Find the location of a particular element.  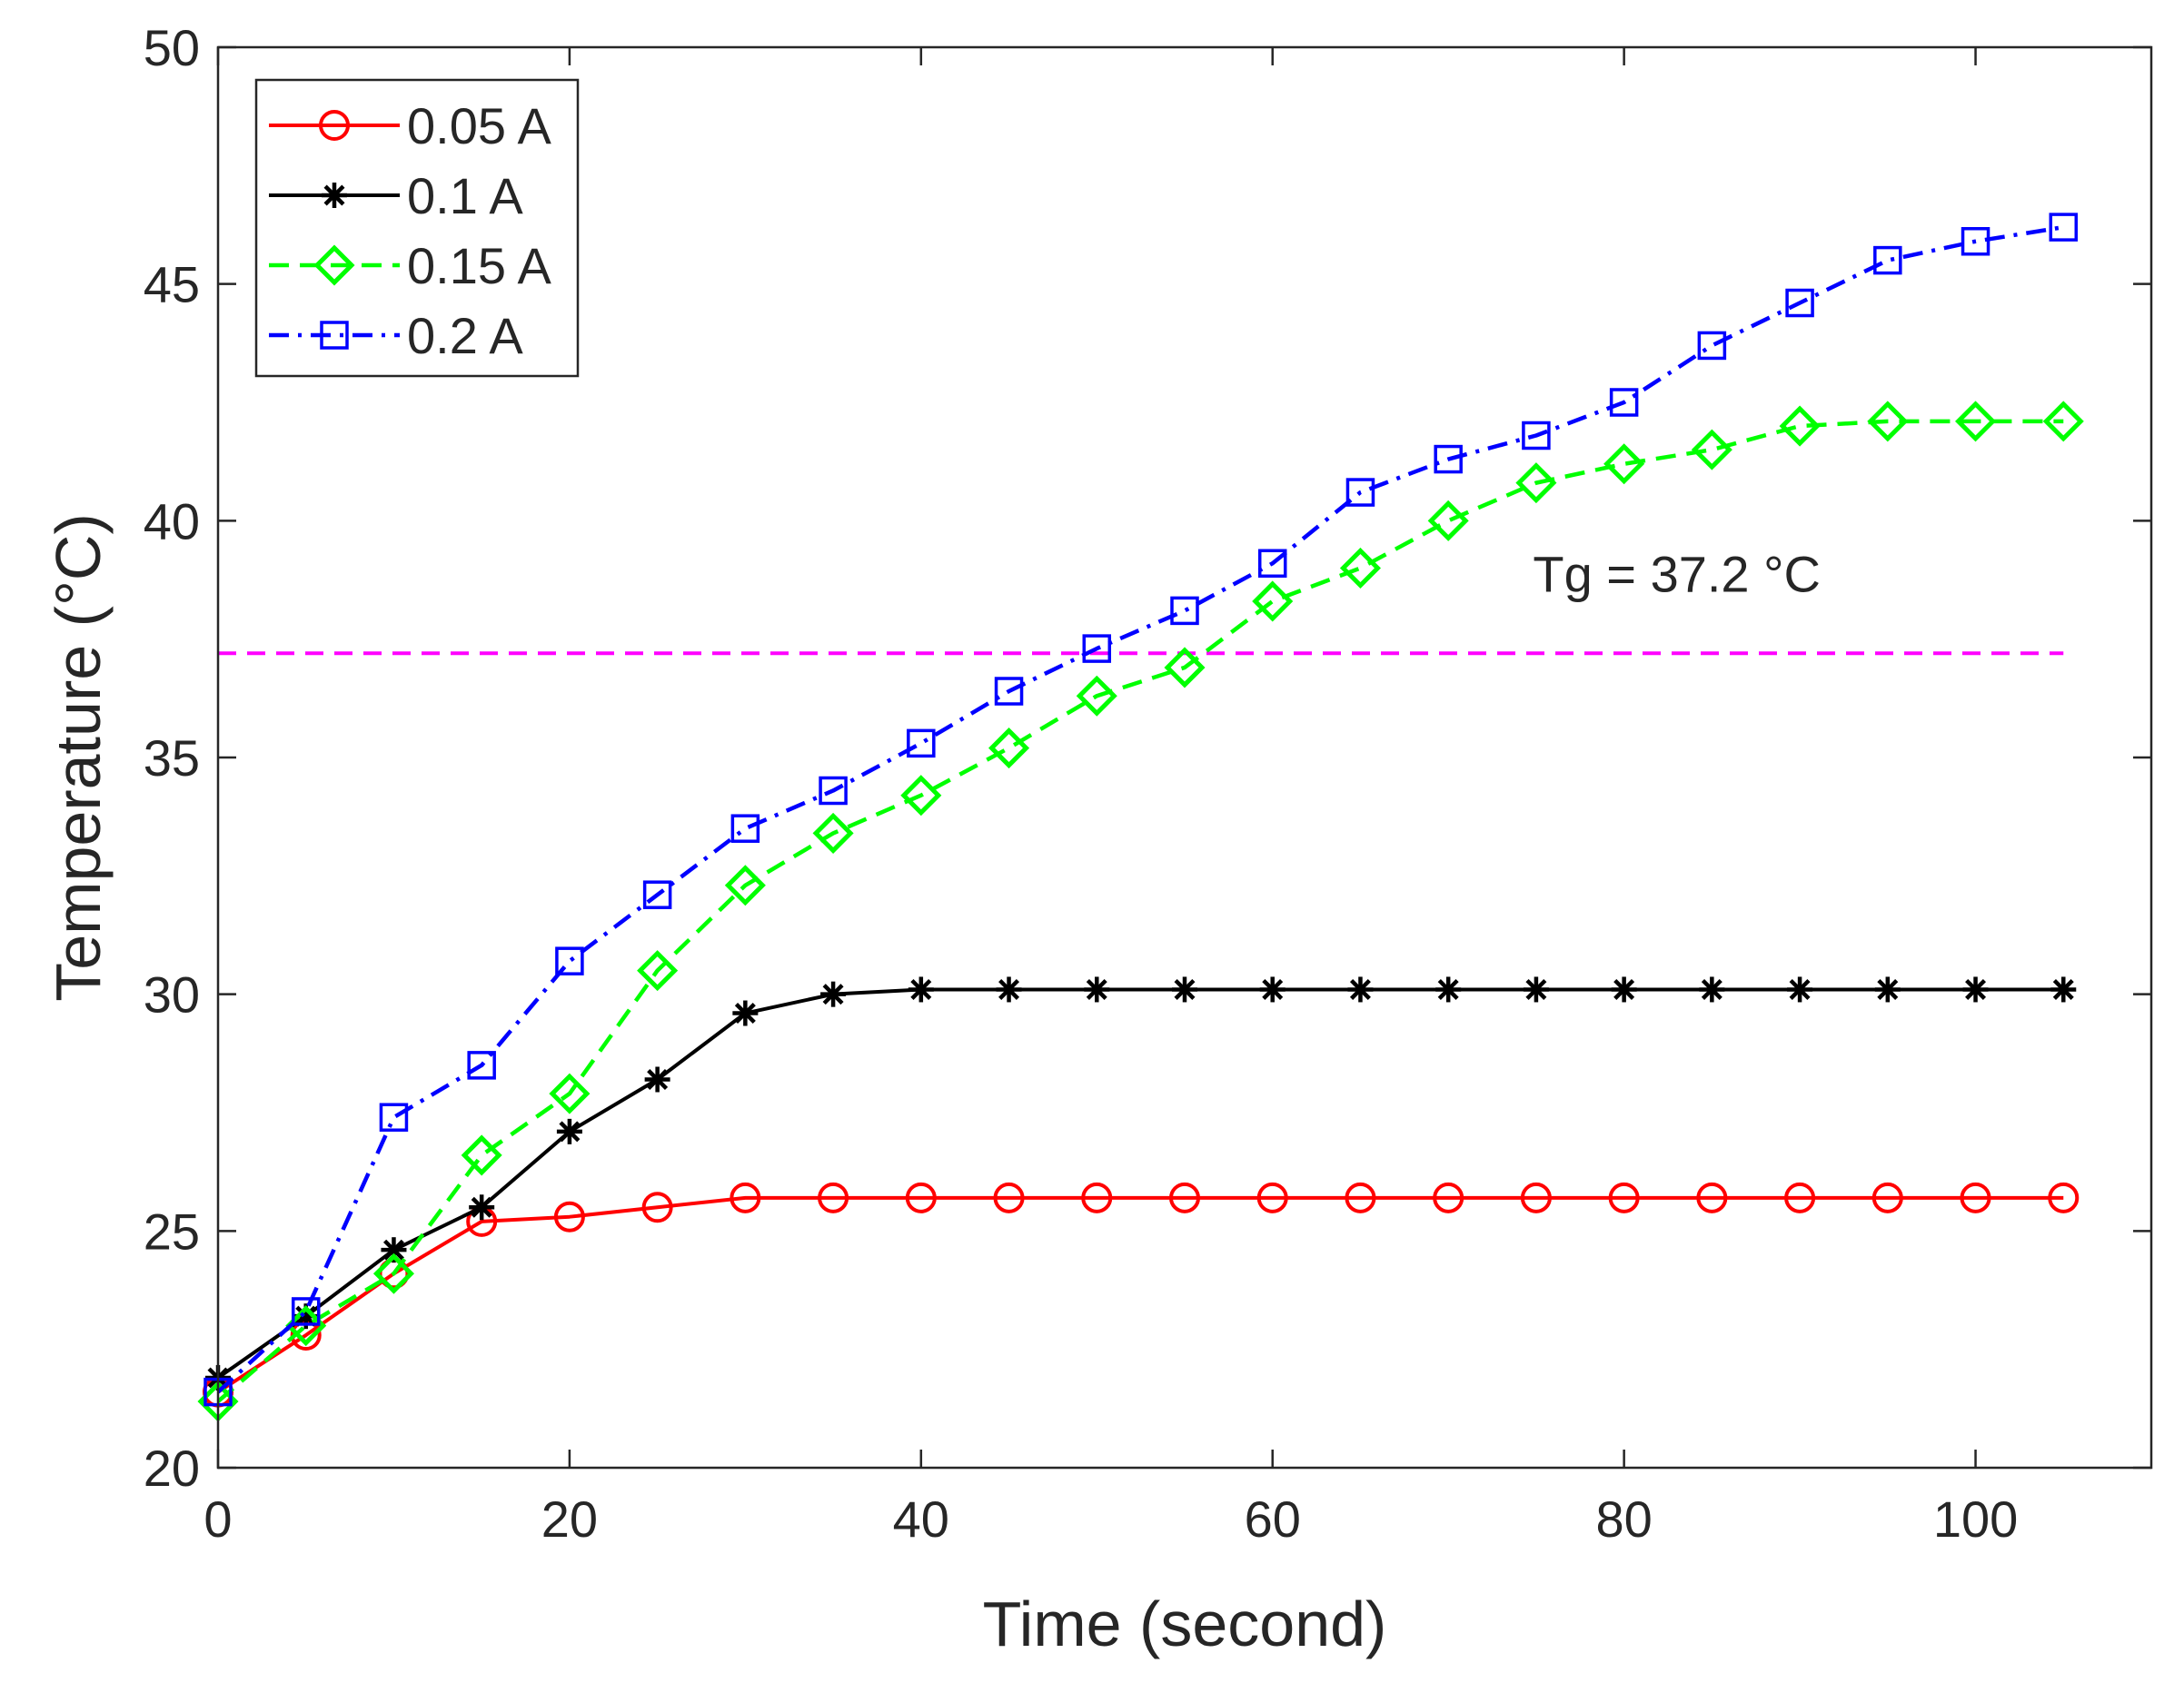

y-tick-label: 30 is located at coordinates (172, 995).